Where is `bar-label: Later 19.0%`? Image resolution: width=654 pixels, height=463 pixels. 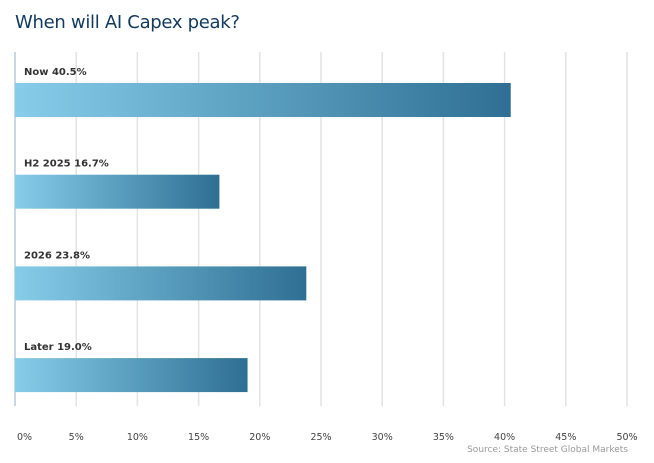 bar-label: Later 19.0% is located at coordinates (58, 347).